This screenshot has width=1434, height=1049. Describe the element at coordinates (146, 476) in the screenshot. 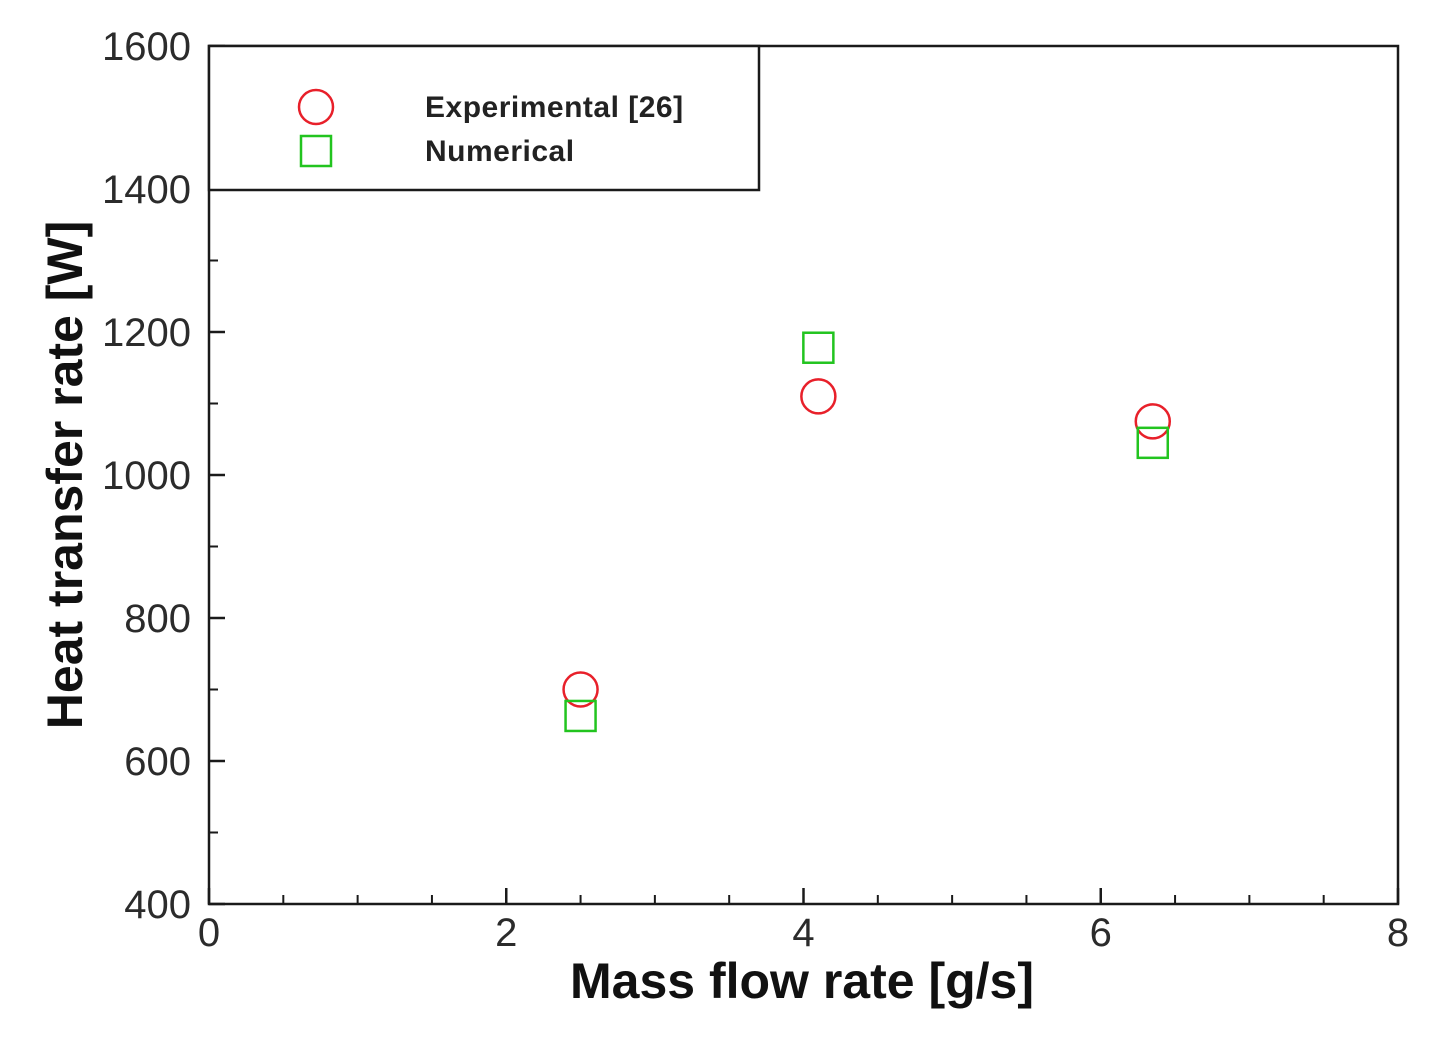

I see `y-tick-label: 1000` at that location.